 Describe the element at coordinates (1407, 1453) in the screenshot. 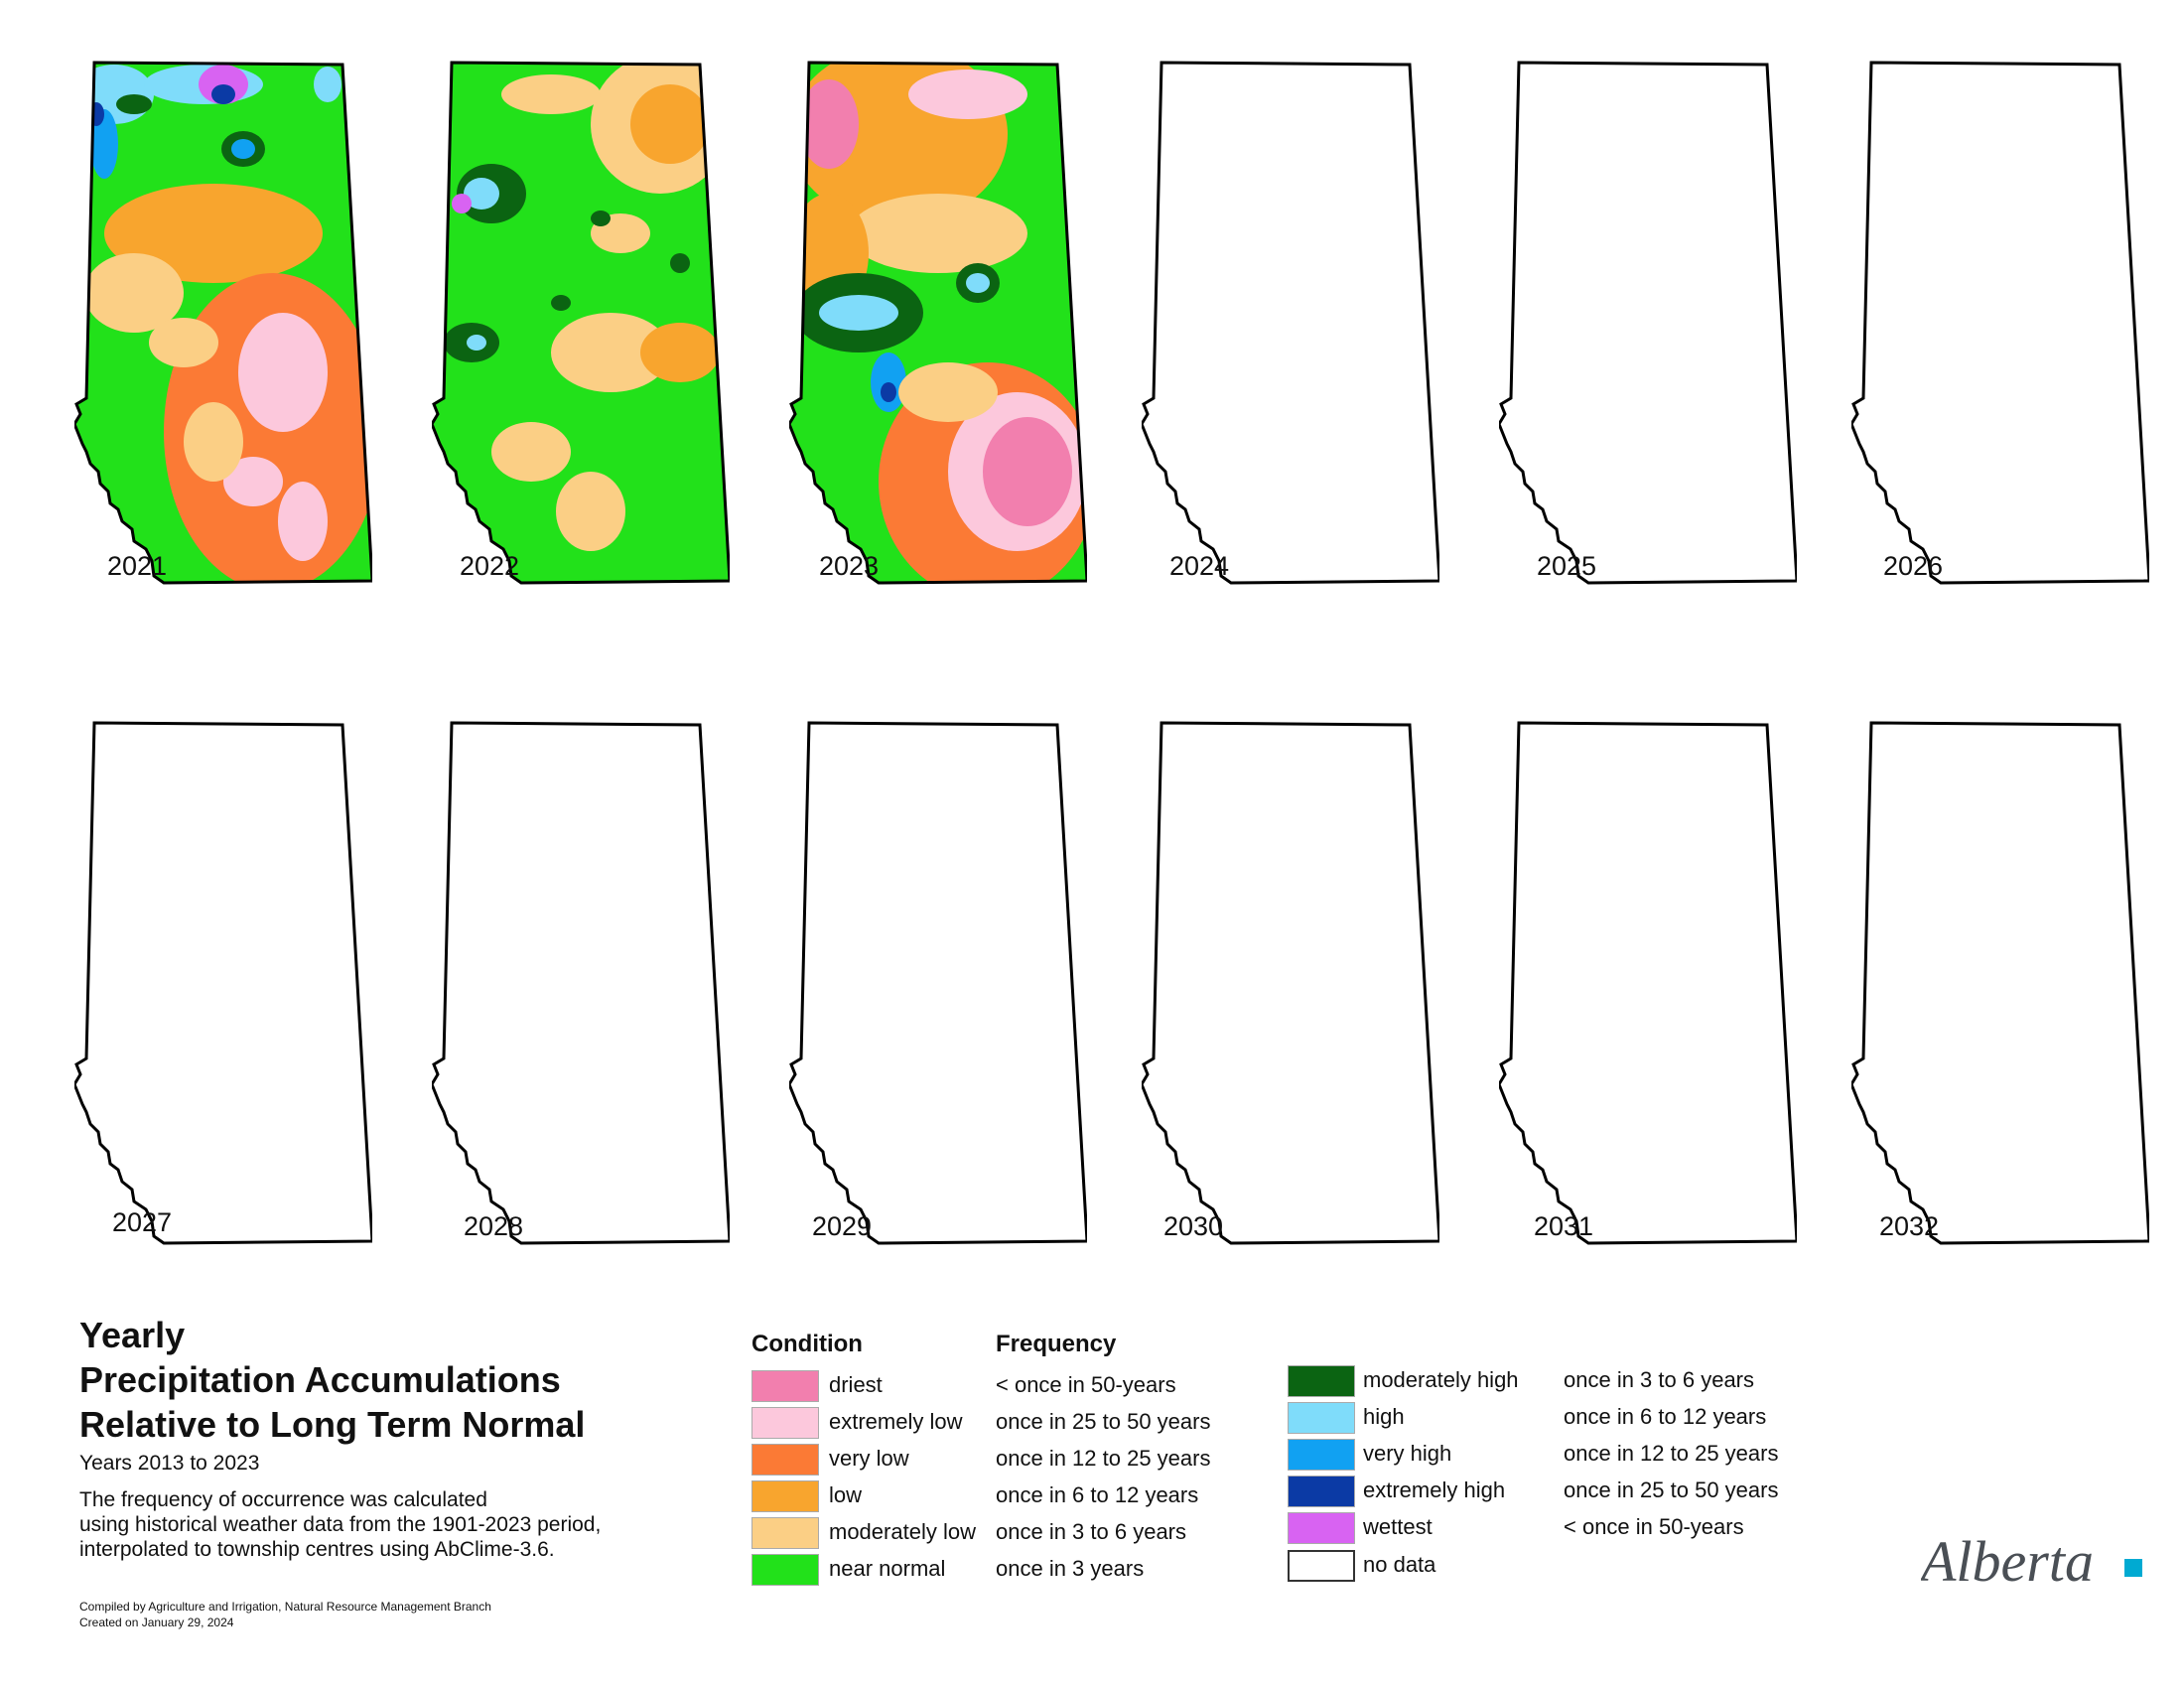

I see `legend-condition: very high` at that location.